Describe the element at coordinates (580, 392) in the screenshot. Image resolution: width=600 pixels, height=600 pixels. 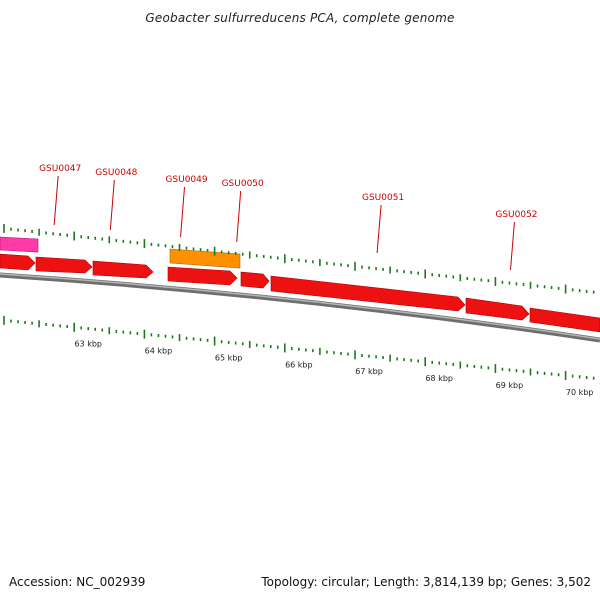
I see `scale-label: 70 kbp` at that location.